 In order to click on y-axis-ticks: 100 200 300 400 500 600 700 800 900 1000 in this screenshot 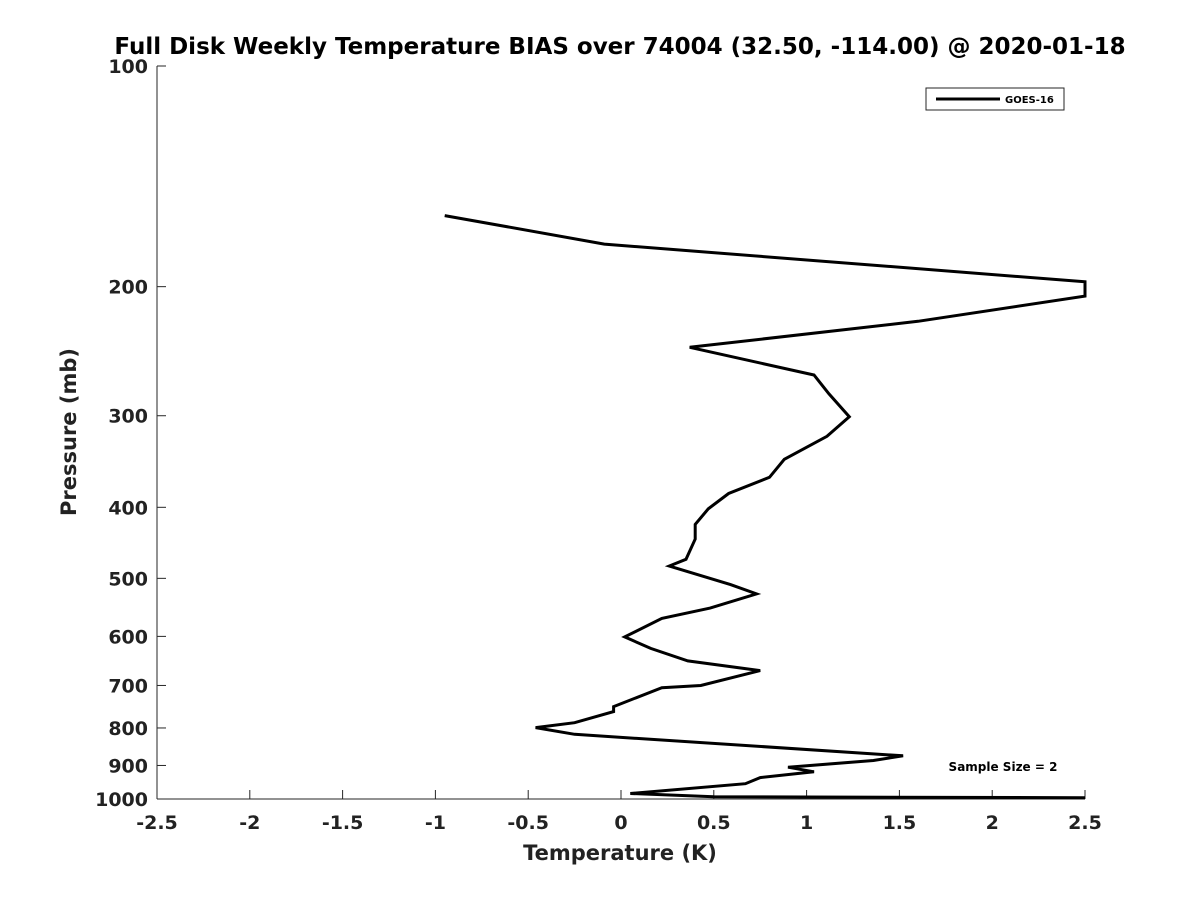, I will do `click(130, 433)`.